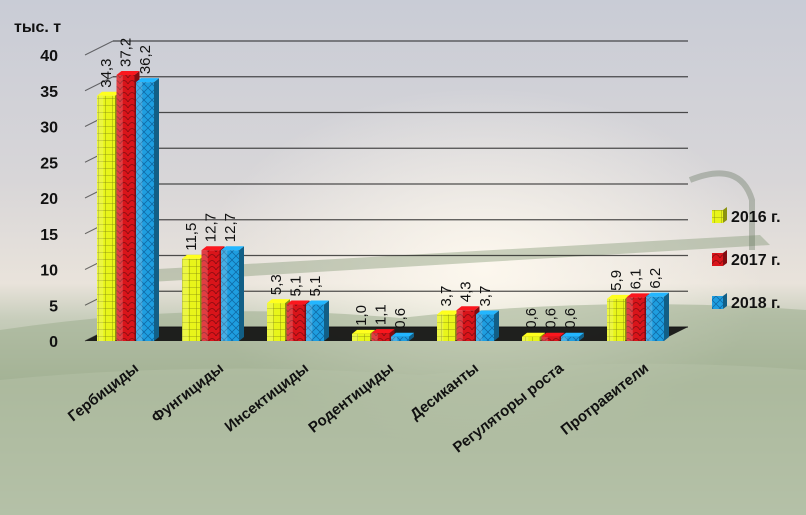 This screenshot has width=806, height=515. I want to click on data-label: 37,2, so click(126, 52).